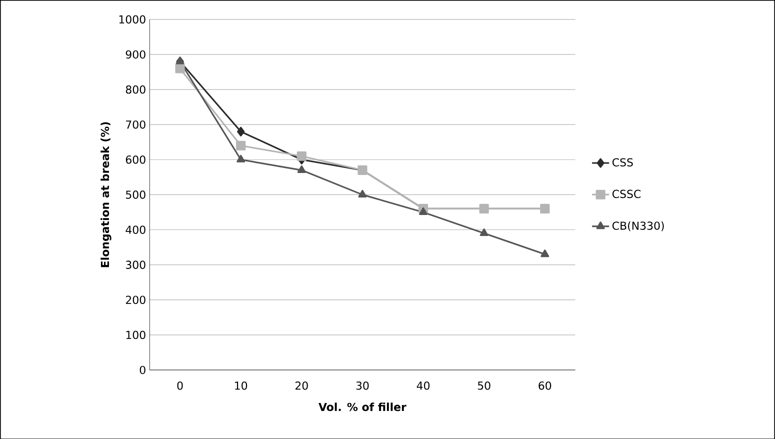  Describe the element at coordinates (136, 54) in the screenshot. I see `y-tick-label: 900` at that location.